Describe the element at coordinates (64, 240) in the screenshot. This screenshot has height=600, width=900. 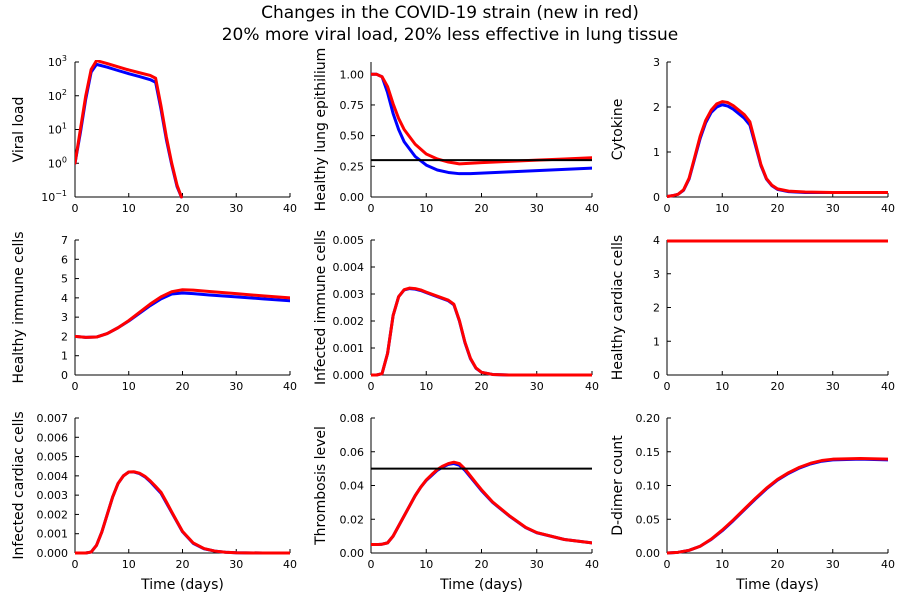
I see `y-tick-label: 7` at that location.